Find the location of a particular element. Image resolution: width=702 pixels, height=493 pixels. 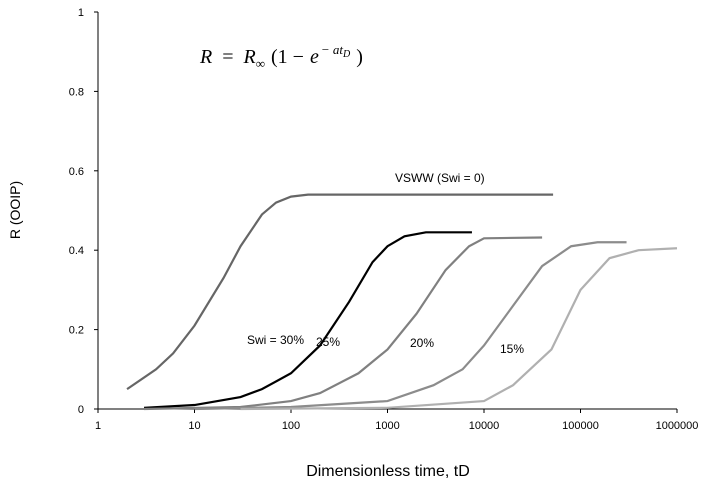

y-tick-label: 0.4 is located at coordinates (76, 251).